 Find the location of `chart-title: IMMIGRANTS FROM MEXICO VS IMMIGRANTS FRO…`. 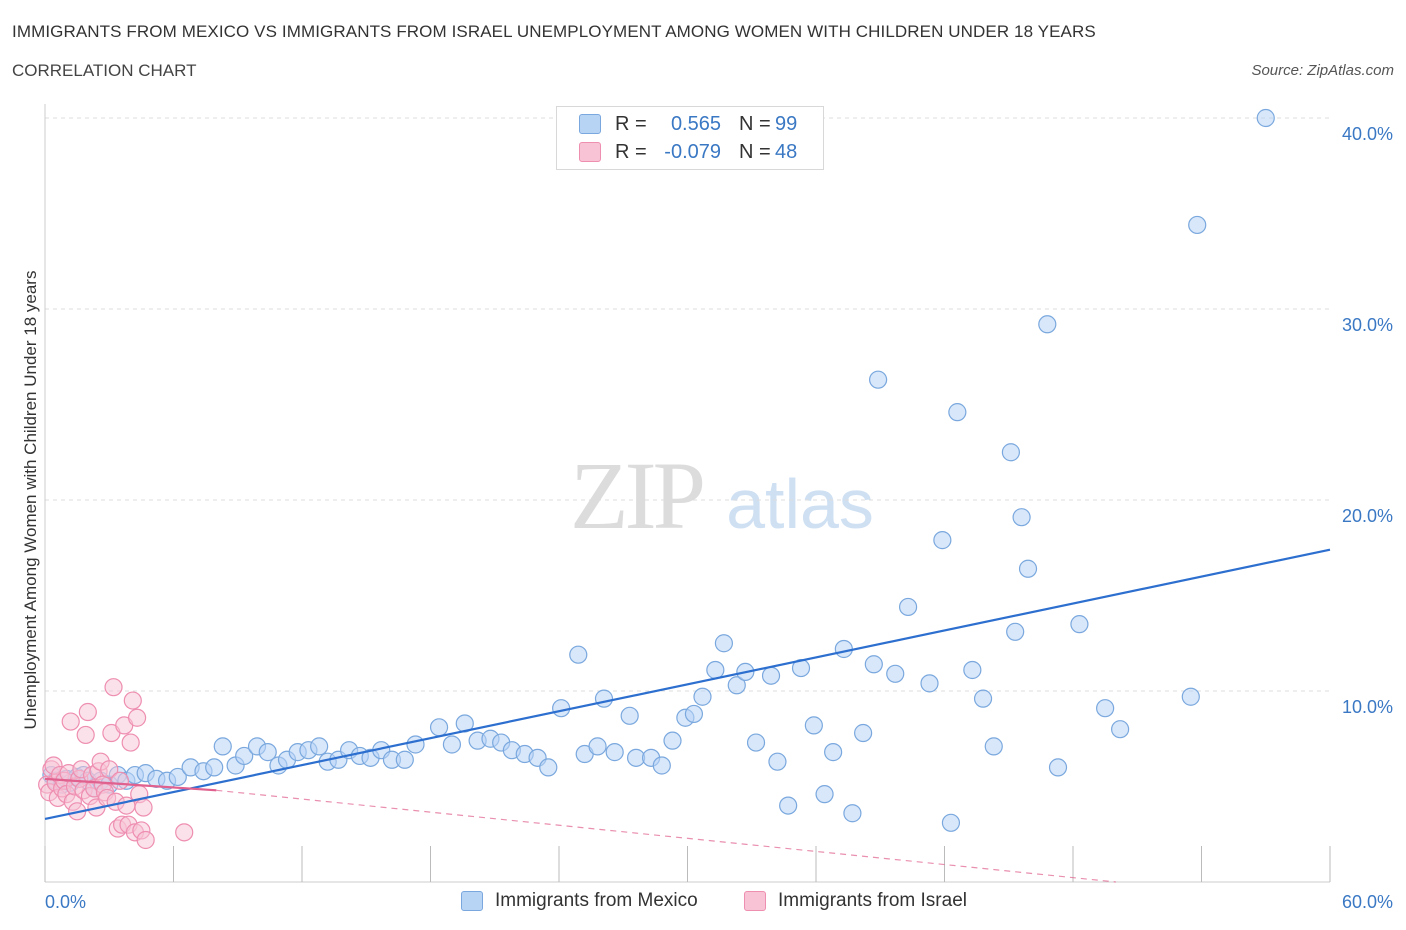

chart-title: IMMIGRANTS FROM MEXICO VS IMMIGRANTS FRO… is located at coordinates (554, 31).